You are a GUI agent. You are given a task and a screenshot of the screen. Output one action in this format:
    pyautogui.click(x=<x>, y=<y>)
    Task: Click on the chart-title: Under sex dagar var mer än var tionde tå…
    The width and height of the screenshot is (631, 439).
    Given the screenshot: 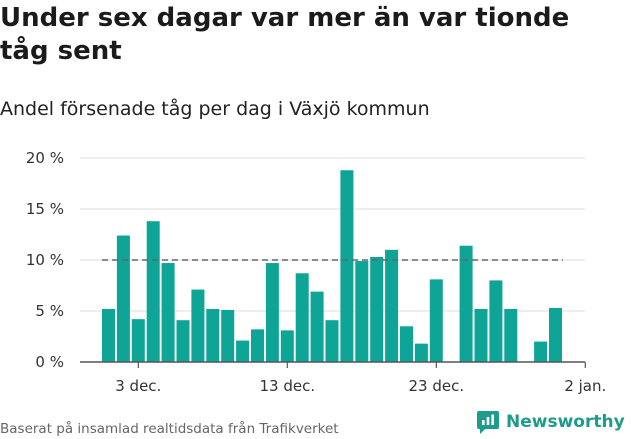 What is the action you would take?
    pyautogui.click(x=285, y=34)
    